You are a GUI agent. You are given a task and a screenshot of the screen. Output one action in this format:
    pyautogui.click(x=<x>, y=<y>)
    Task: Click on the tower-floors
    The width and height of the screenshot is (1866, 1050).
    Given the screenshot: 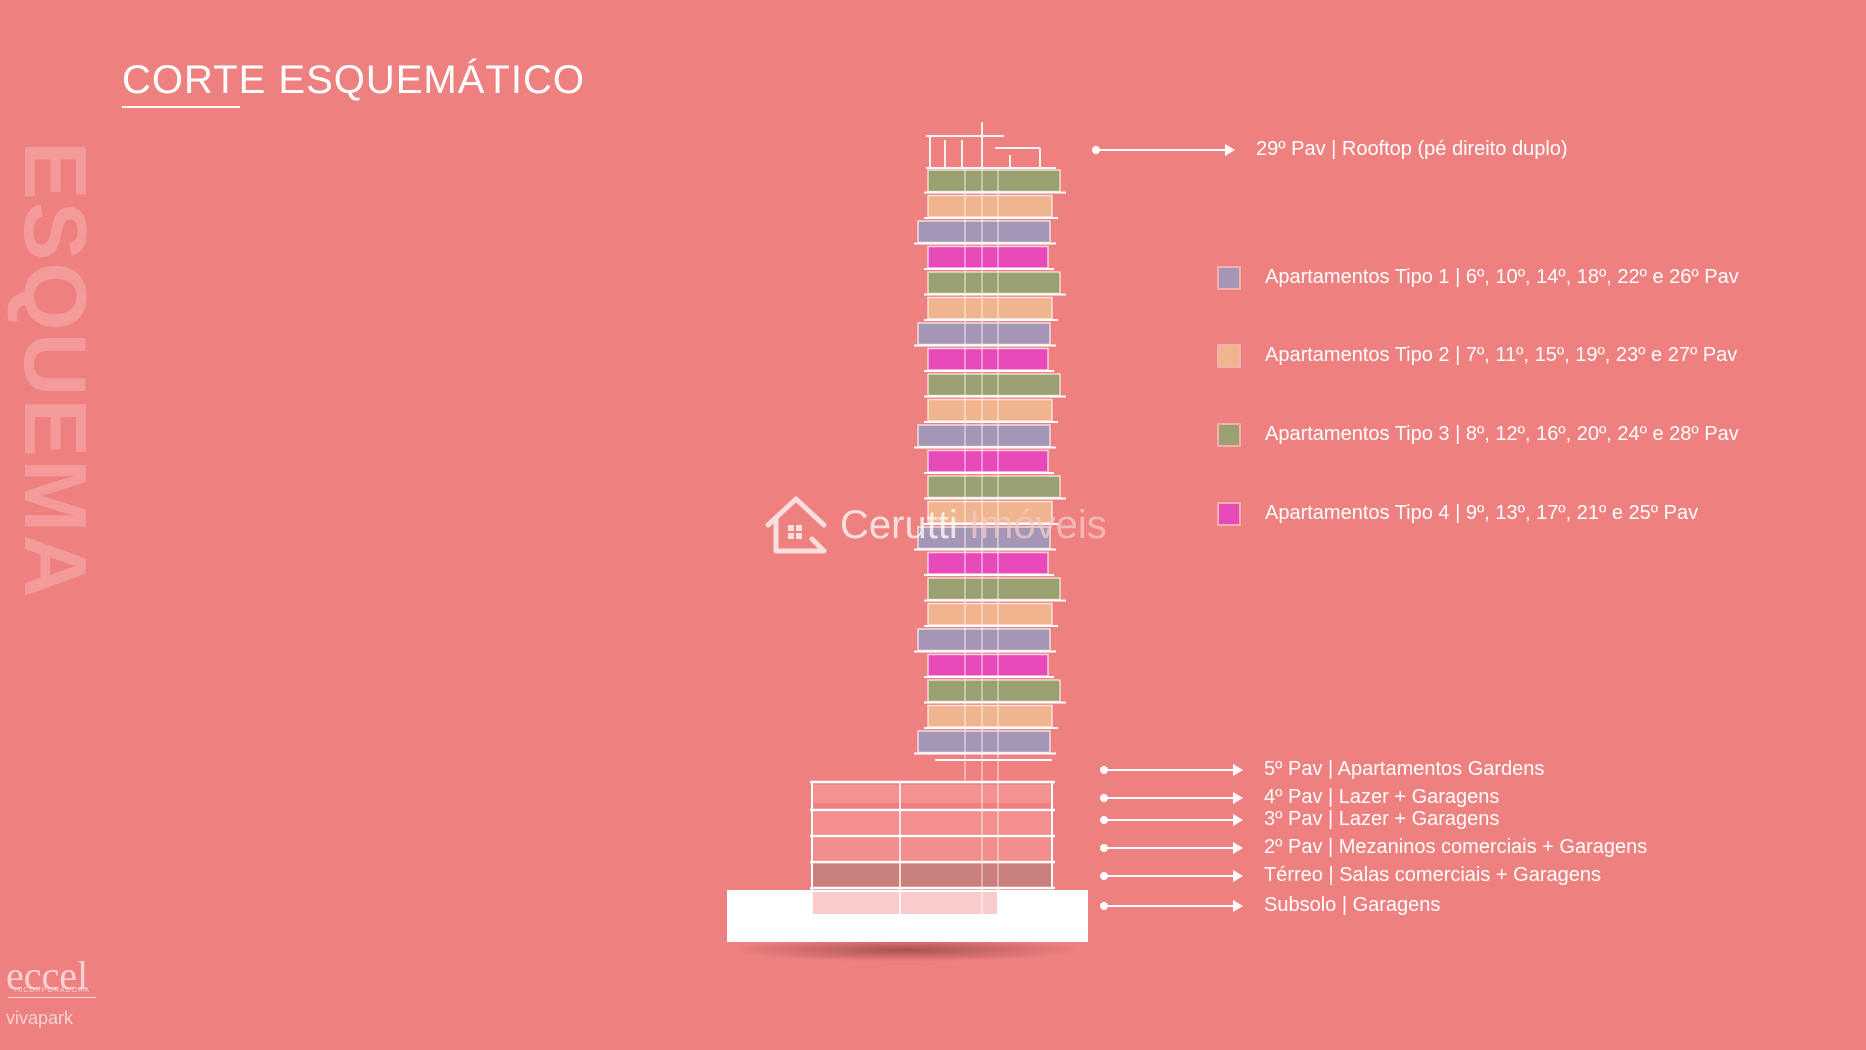 What is the action you would take?
    pyautogui.click(x=990, y=462)
    